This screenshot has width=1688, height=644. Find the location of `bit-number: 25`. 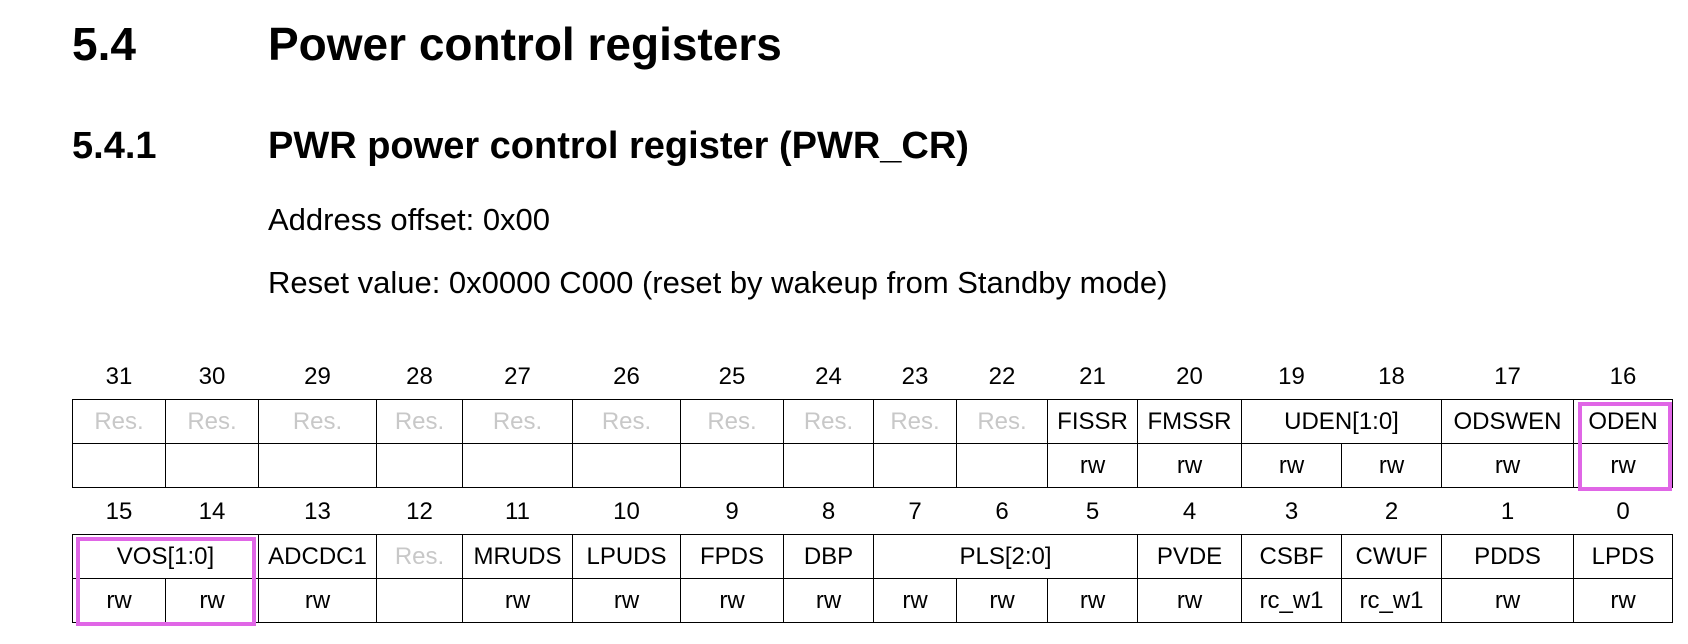

bit-number: 25 is located at coordinates (732, 376).